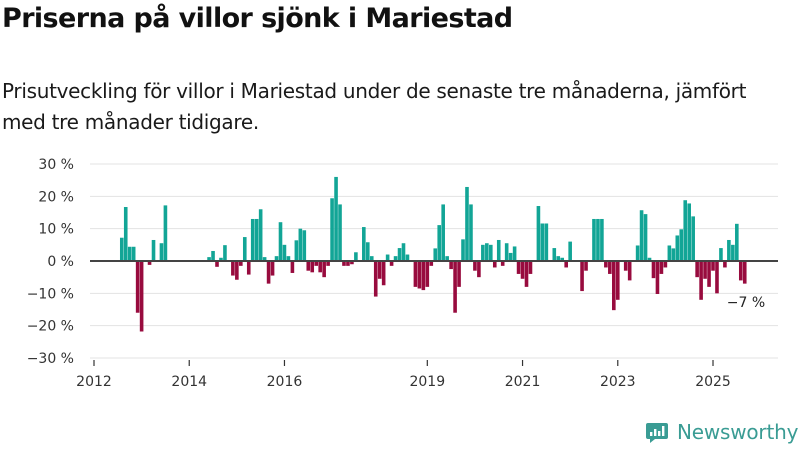 This screenshot has width=800, height=450. Describe the element at coordinates (721, 432) in the screenshot. I see `newsworthy-brand: Newsworthy` at that location.